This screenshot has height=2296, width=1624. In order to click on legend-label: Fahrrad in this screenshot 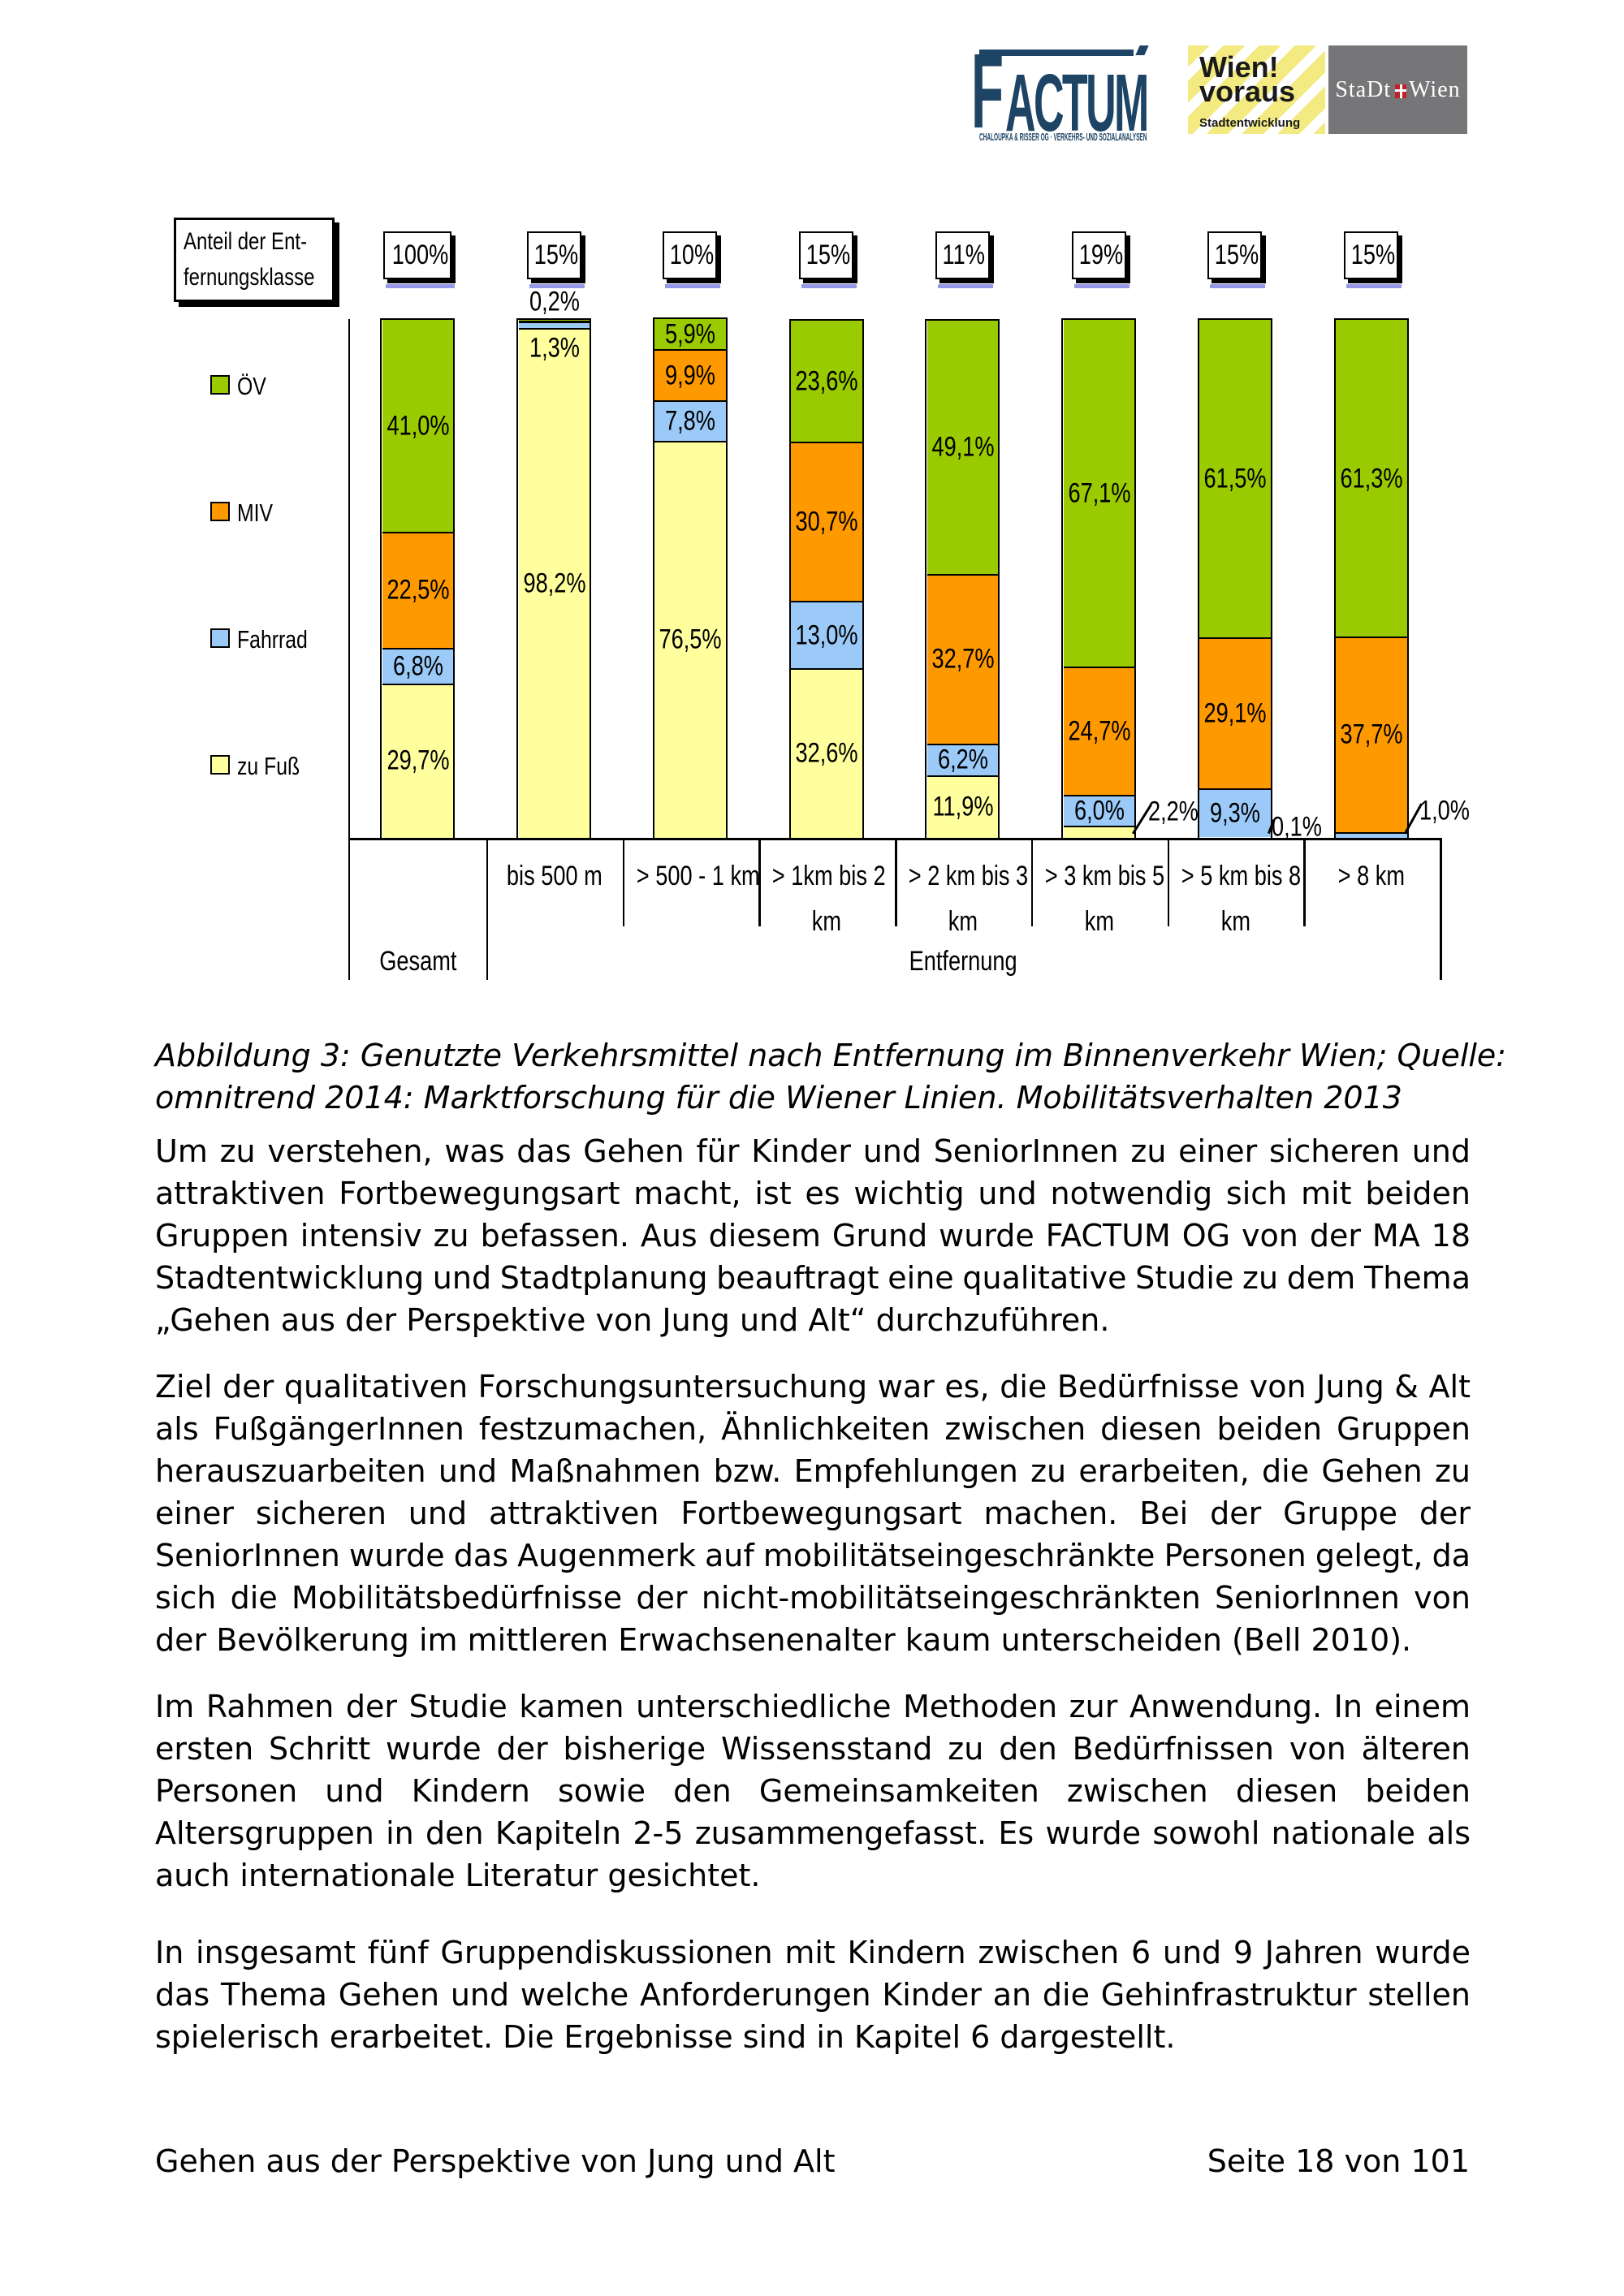, I will do `click(273, 639)`.